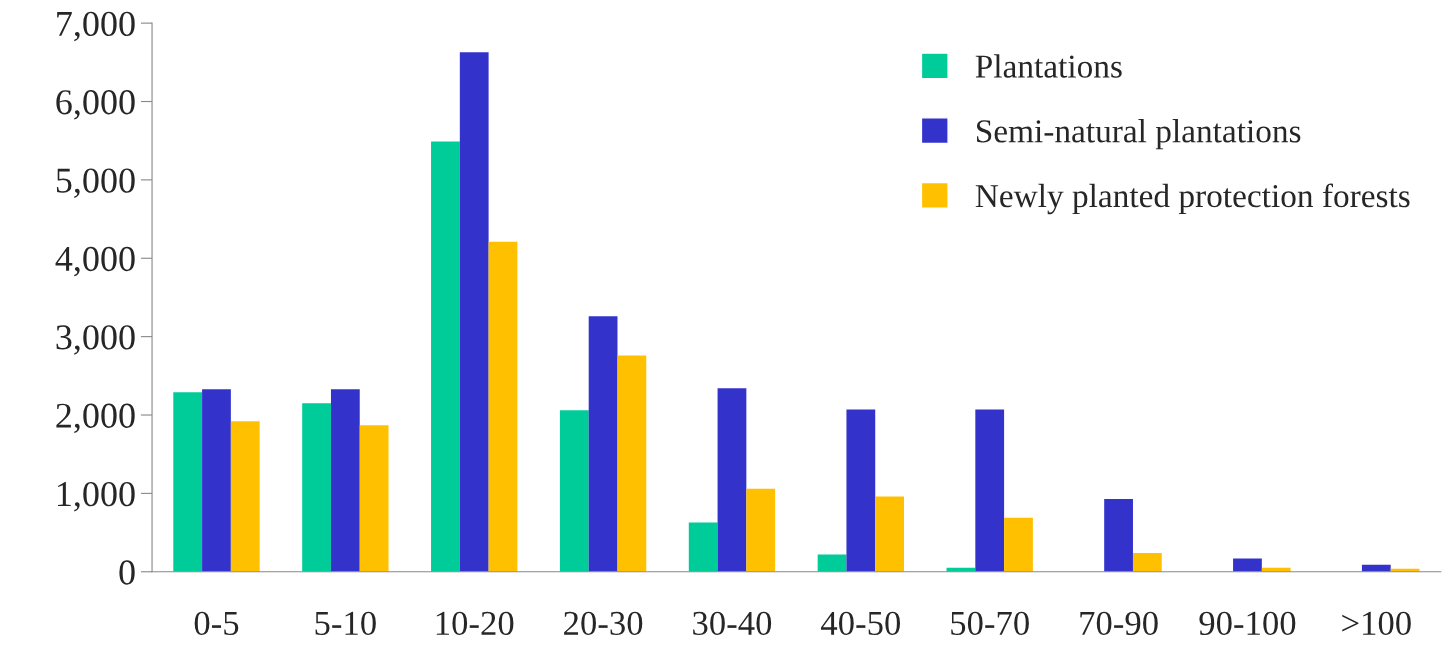 This screenshot has height=661, width=1448. What do you see at coordinates (1048, 66) in the screenshot?
I see `legend-label: Plantations` at bounding box center [1048, 66].